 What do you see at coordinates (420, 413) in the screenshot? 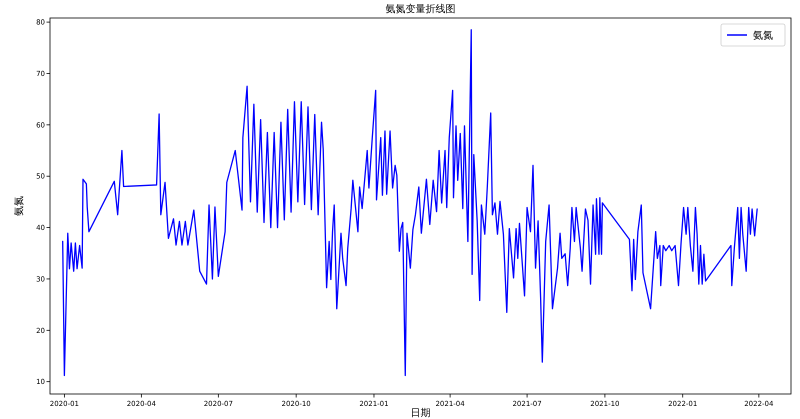
I see `x-axis-title: 日期` at bounding box center [420, 413].